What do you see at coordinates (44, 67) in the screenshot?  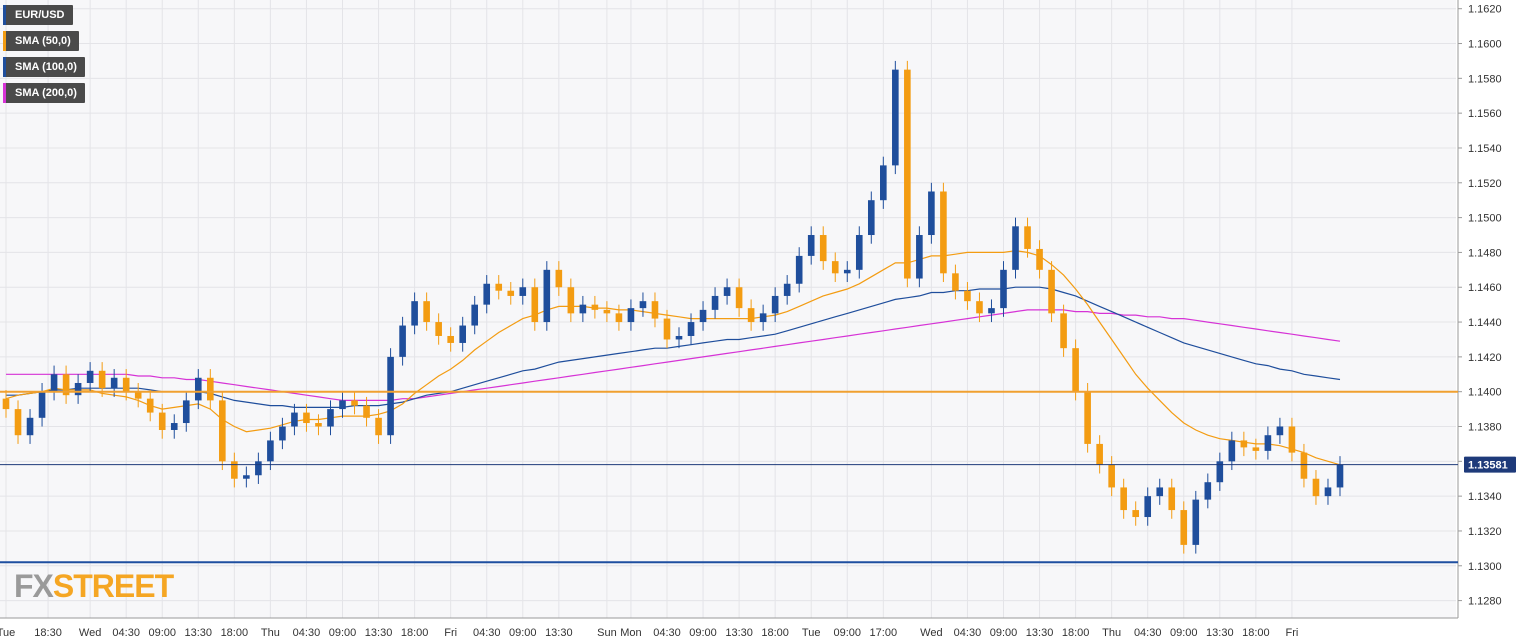 I see `legend-item-sma100: SMA (100,0)` at bounding box center [44, 67].